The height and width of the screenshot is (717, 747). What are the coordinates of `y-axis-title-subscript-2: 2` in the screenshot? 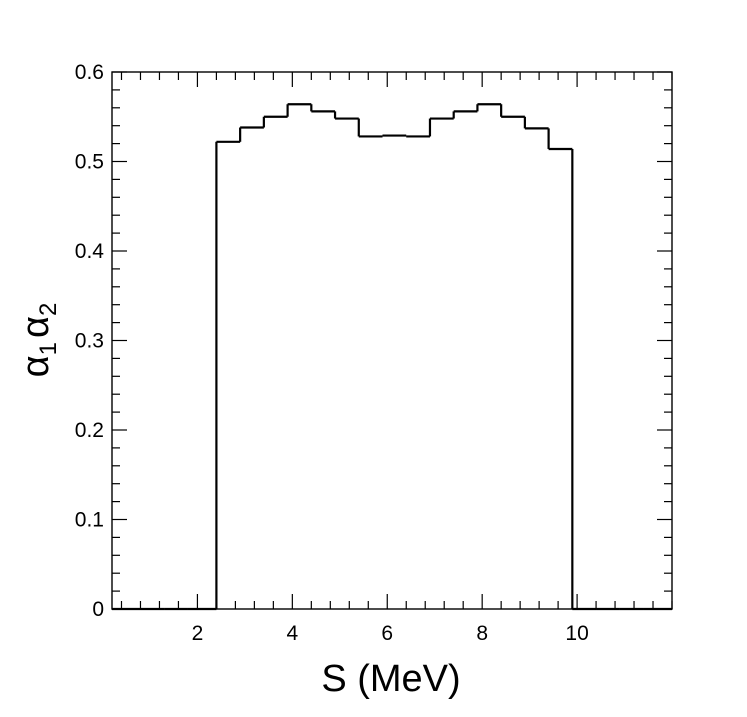 It's located at (48, 309).